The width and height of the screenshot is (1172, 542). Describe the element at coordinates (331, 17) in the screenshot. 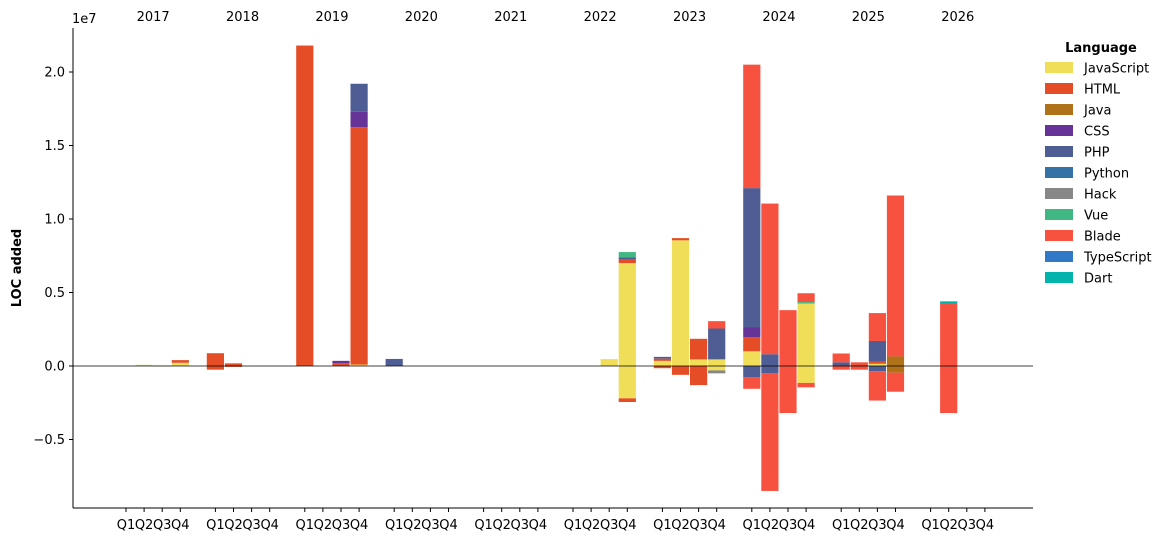

I see `year-label: 2019` at that location.